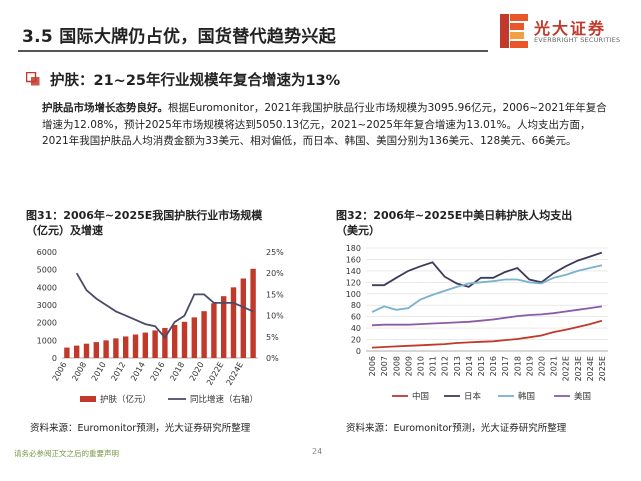 The image size is (641, 481). Describe the element at coordinates (317, 451) in the screenshot. I see `page-number: 24` at that location.